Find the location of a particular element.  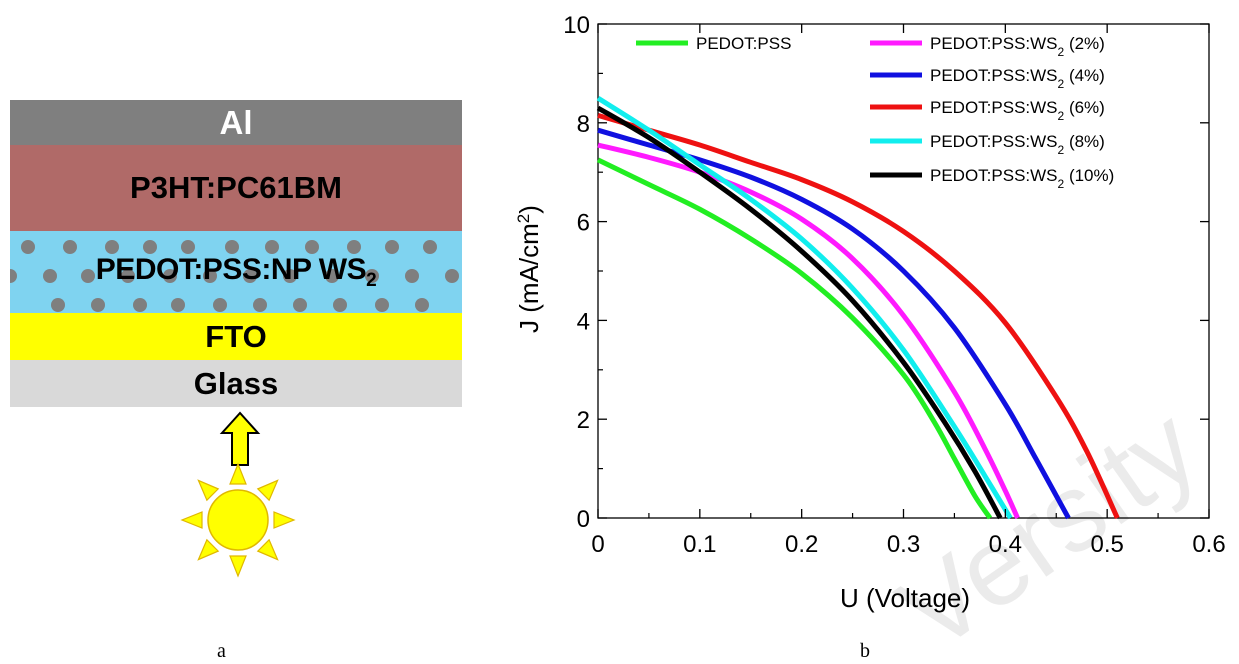

layer-pedot-pss-ws2: PEDOT:PSS:NP WS2 is located at coordinates (236, 272).